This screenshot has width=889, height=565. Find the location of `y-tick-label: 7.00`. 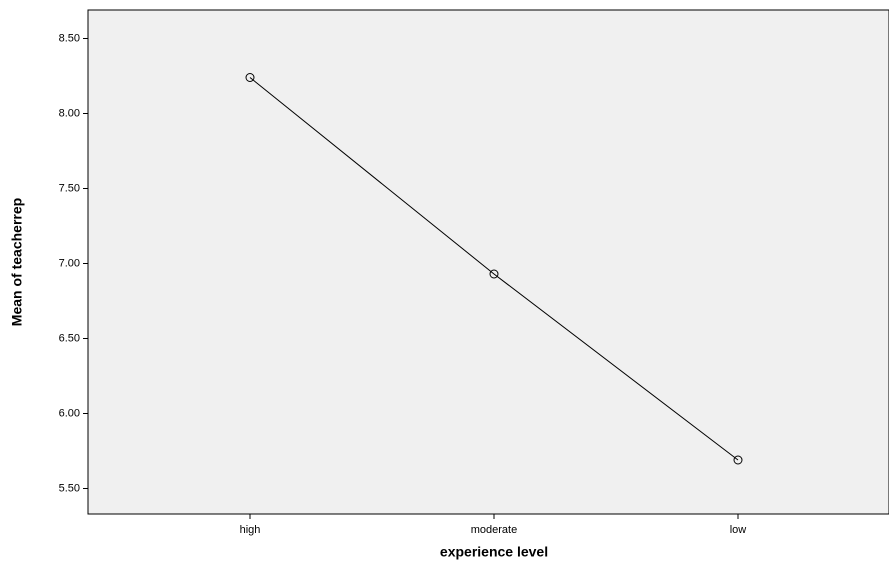

y-tick-label: 7.00 is located at coordinates (69, 263).